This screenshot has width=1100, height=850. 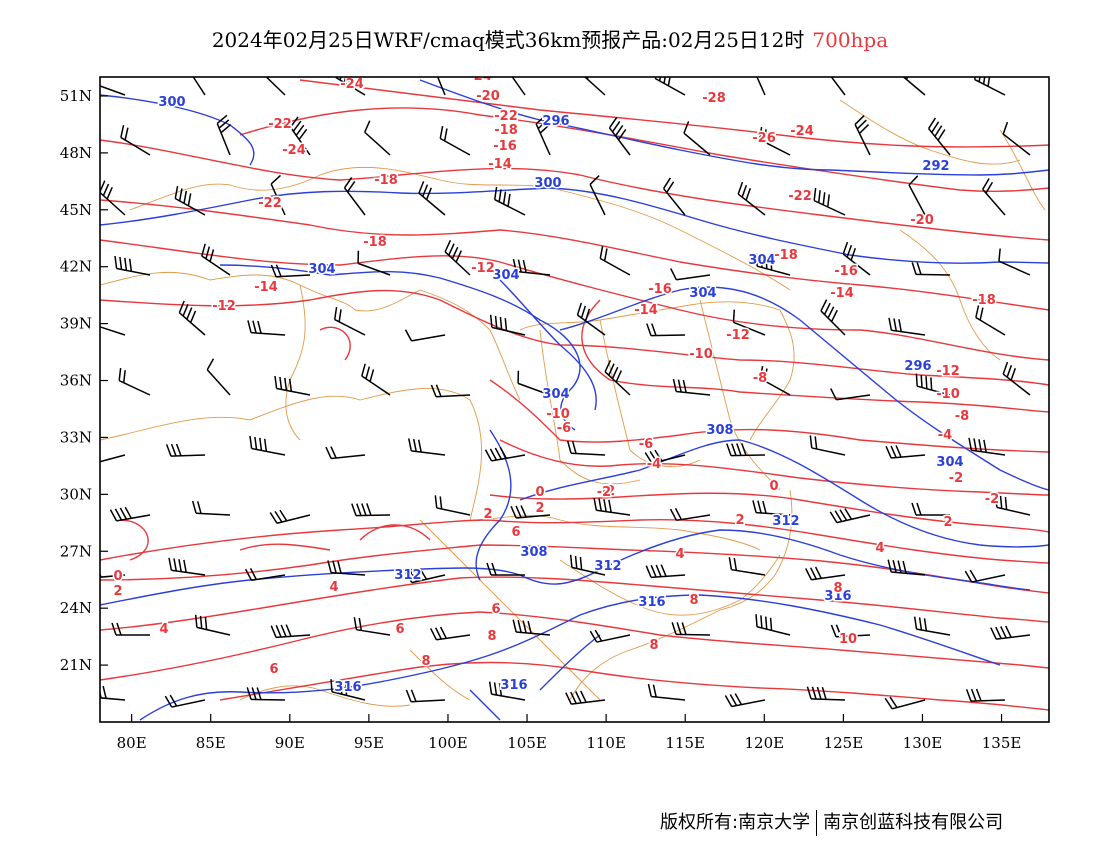 I want to click on y-tick-label: 39N, so click(x=76, y=324).